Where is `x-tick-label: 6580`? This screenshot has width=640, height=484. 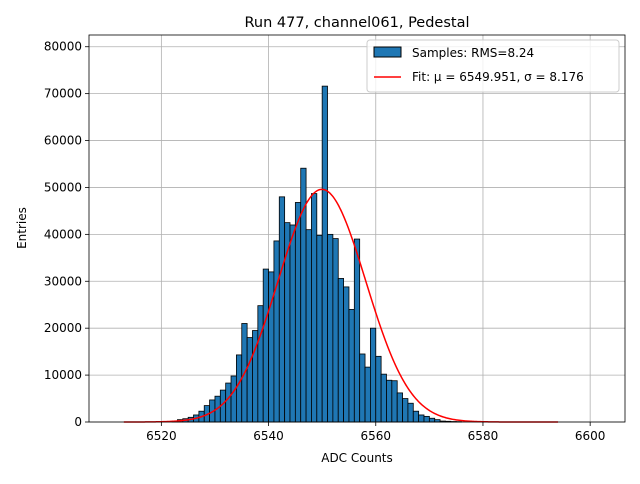
x-tick-label: 6580 is located at coordinates (483, 436).